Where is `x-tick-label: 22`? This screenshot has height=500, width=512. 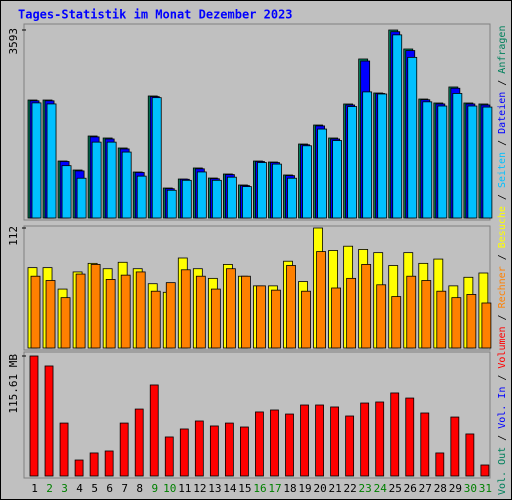 x-tick-label: 22 is located at coordinates (350, 488).